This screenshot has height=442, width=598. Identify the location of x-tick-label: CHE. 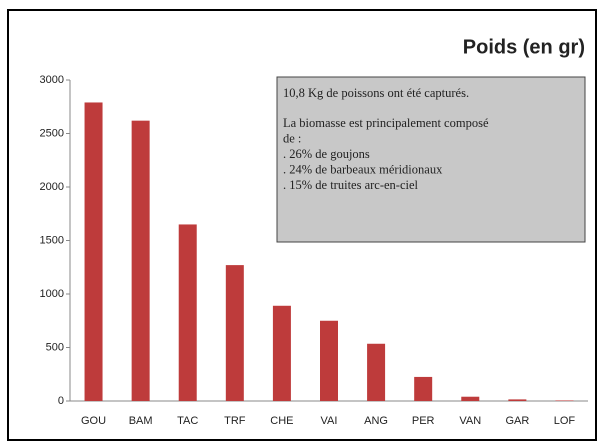
(281, 421).